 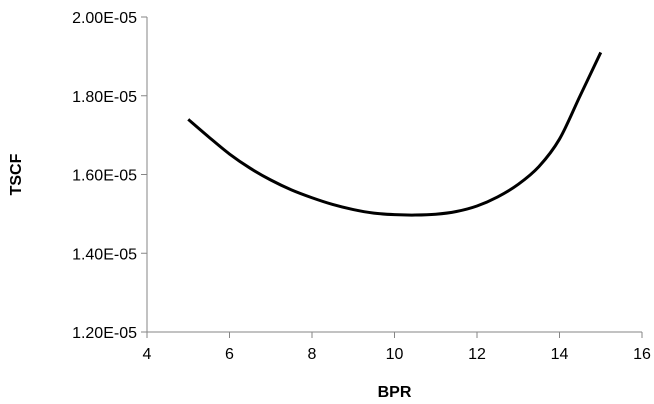 I want to click on x-axis-tick-labels: 4 6 8 10 12 14 16, so click(x=397, y=354).